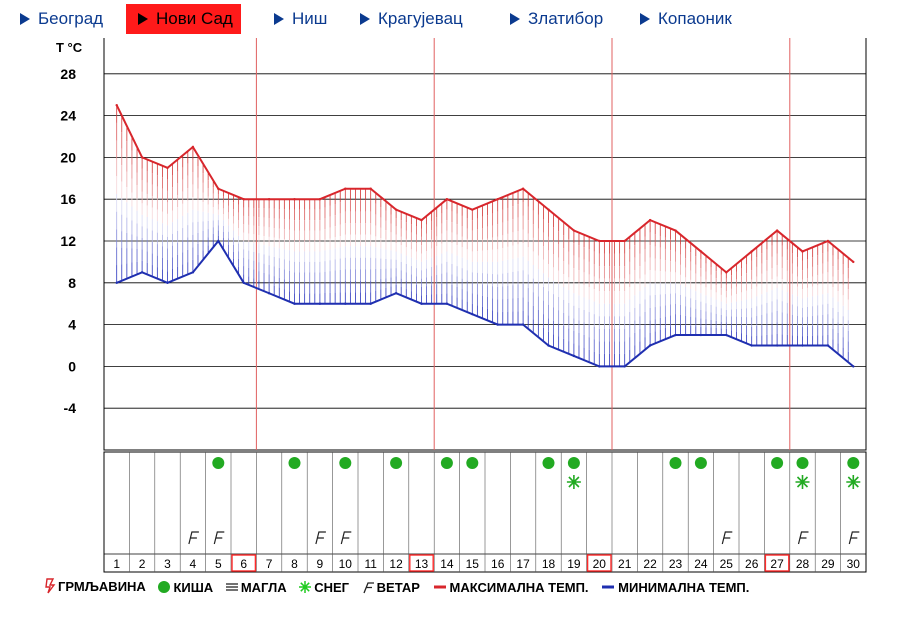 This screenshot has width=900, height=619. I want to click on day-label: 8, so click(294, 564).